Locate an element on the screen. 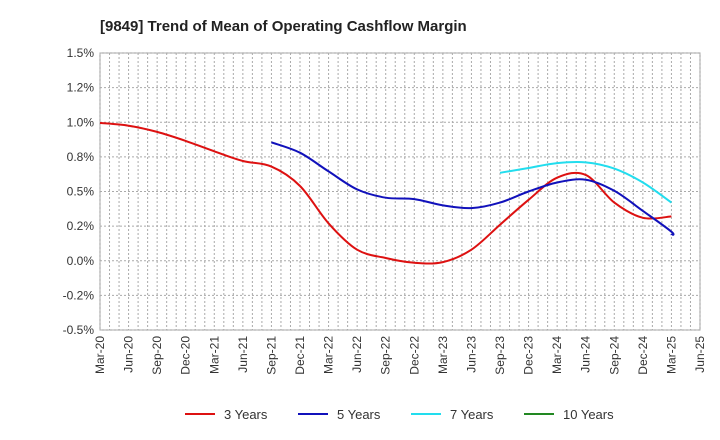 This screenshot has height=440, width=720. y-tick-label: 1.5% is located at coordinates (81, 53).